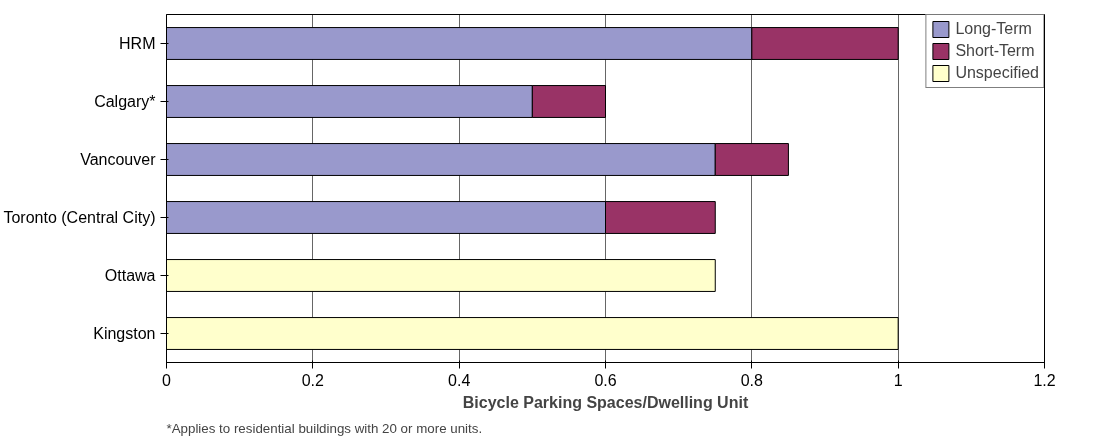  I want to click on legend-label: Short-Term, so click(995, 51).